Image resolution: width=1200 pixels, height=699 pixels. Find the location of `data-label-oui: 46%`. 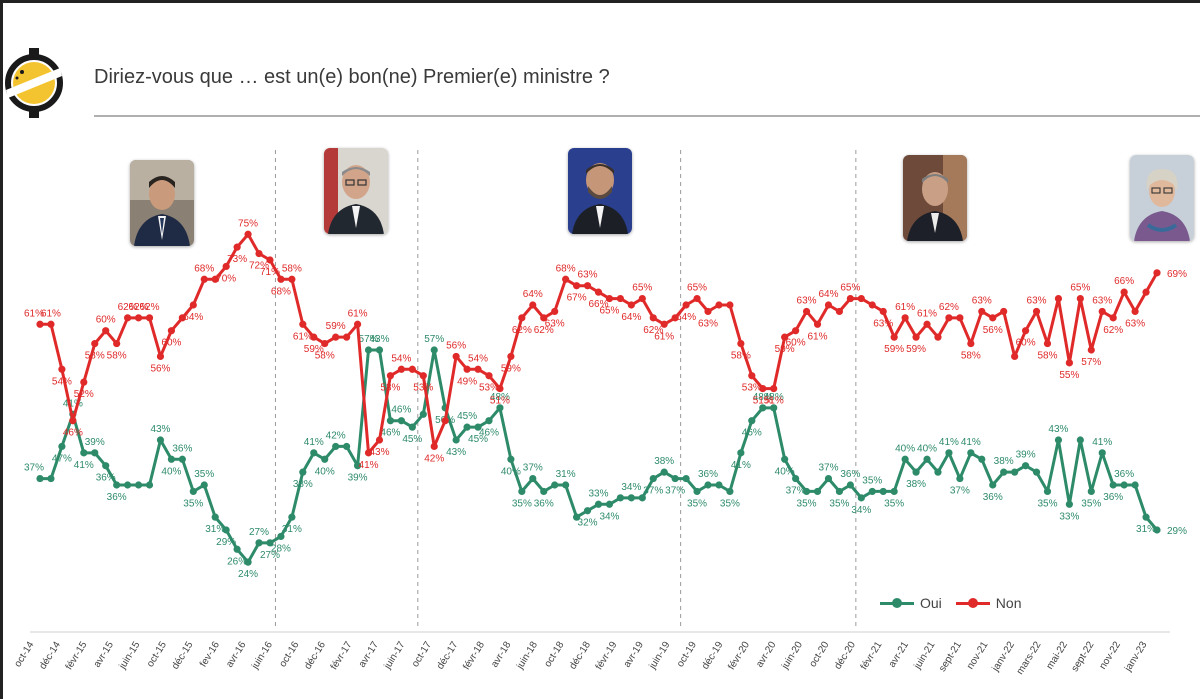

data-label-oui: 46% is located at coordinates (401, 410).